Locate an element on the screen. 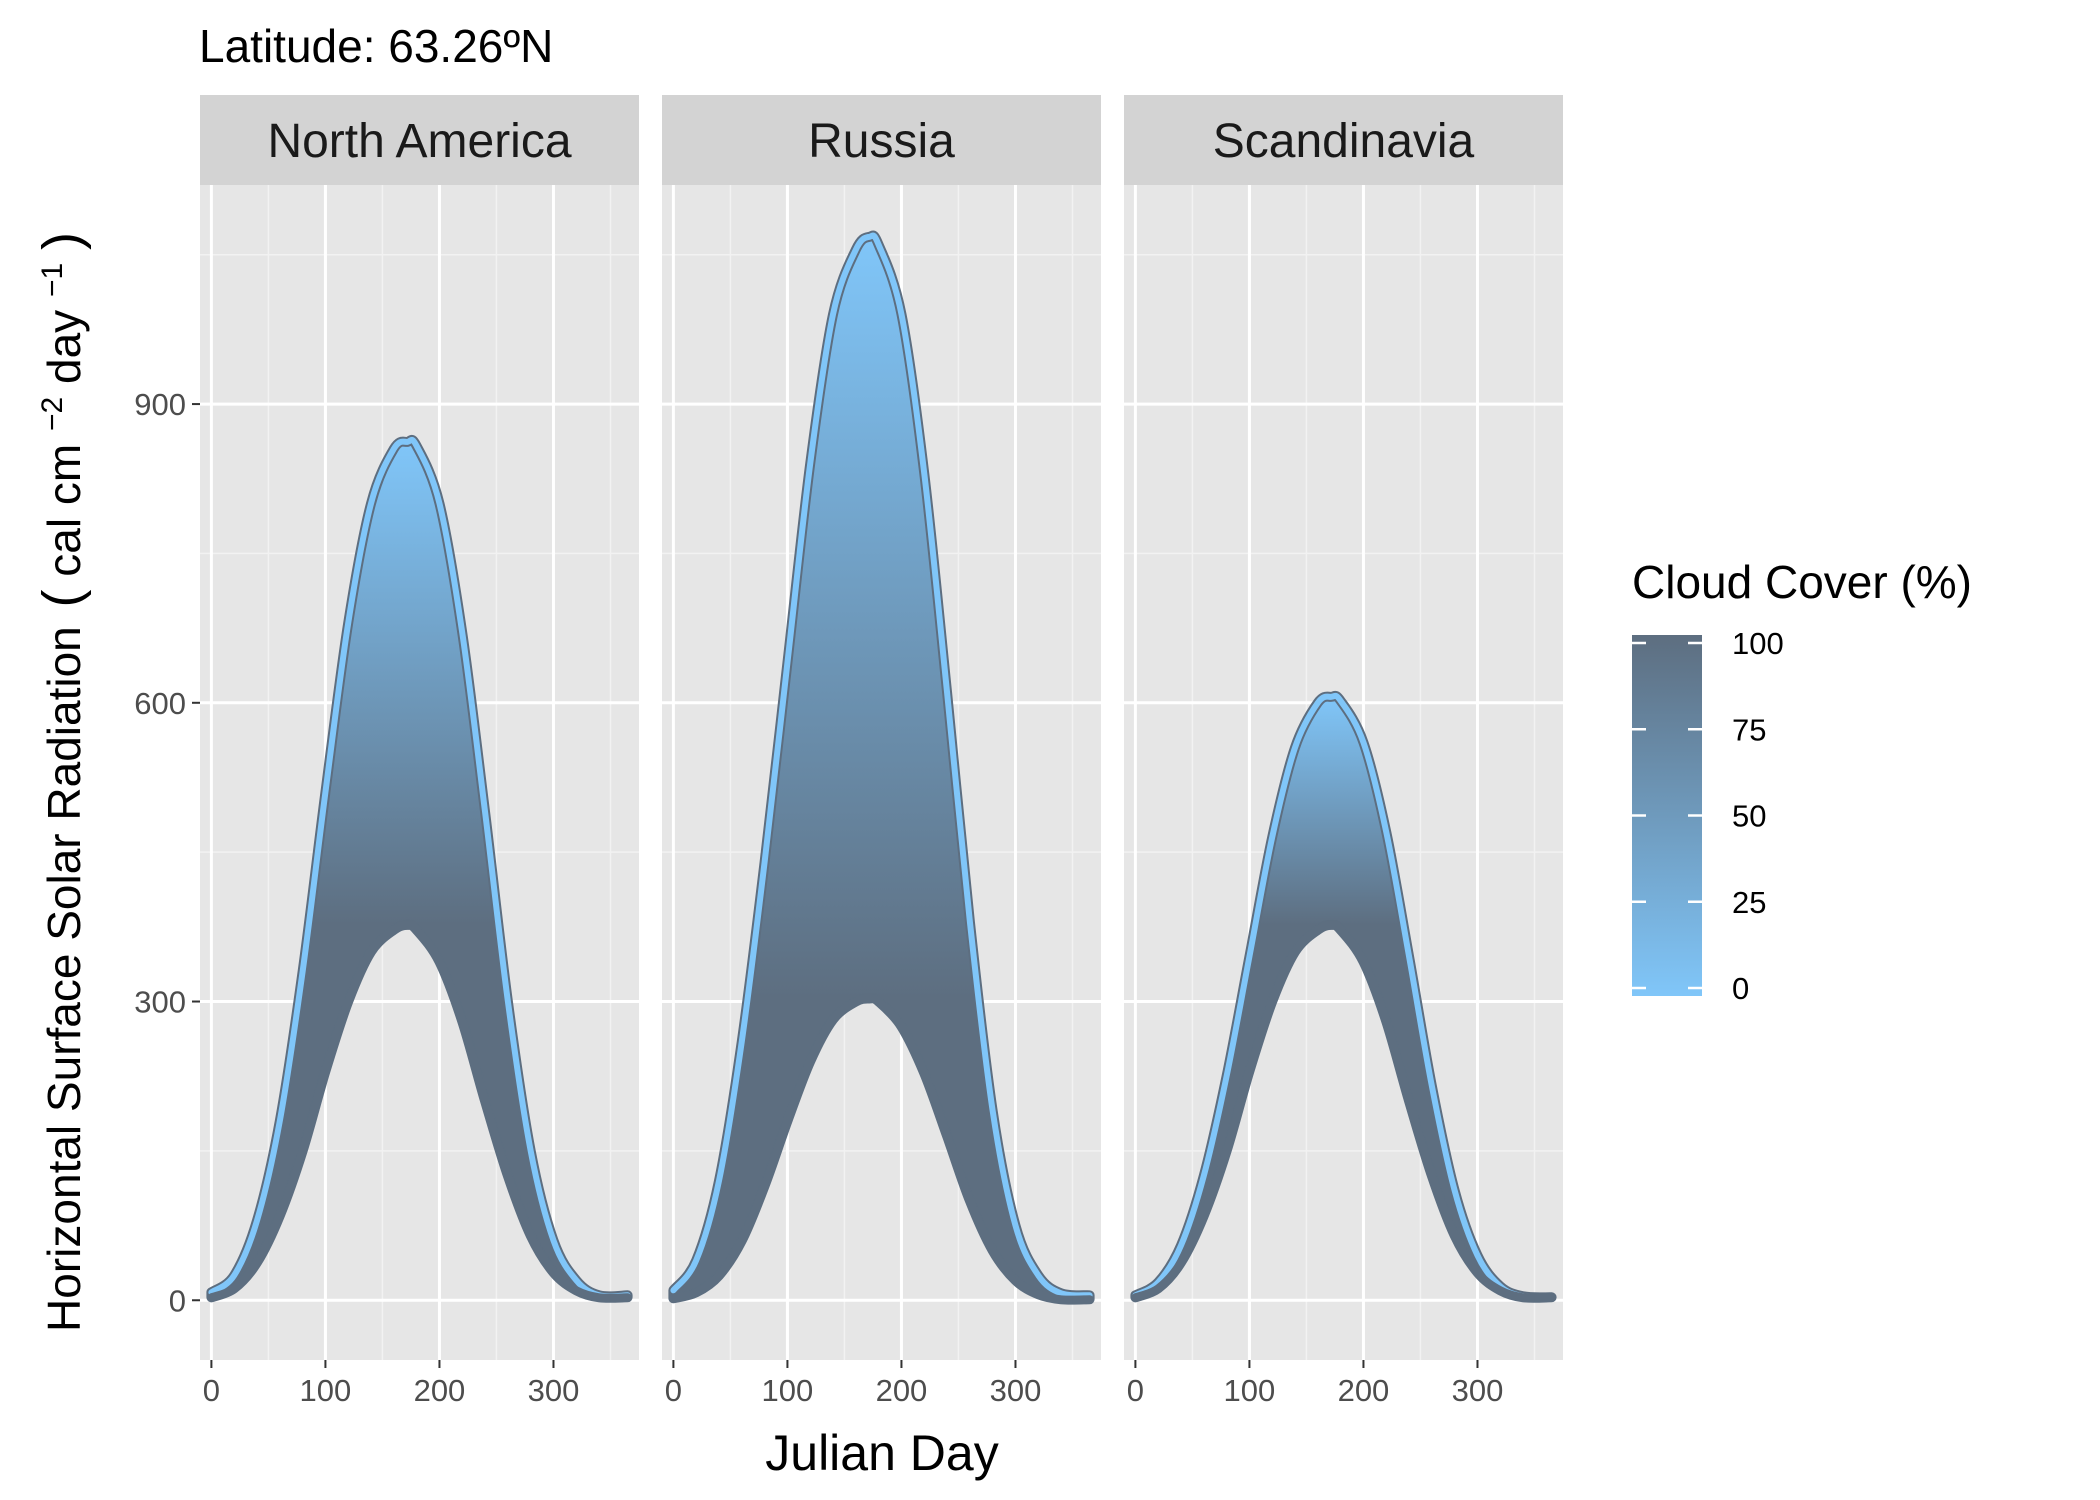 Image resolution: width=2100 pixels, height=1500 pixels. chart-title: Latitude: 63.26ºN is located at coordinates (376, 46).